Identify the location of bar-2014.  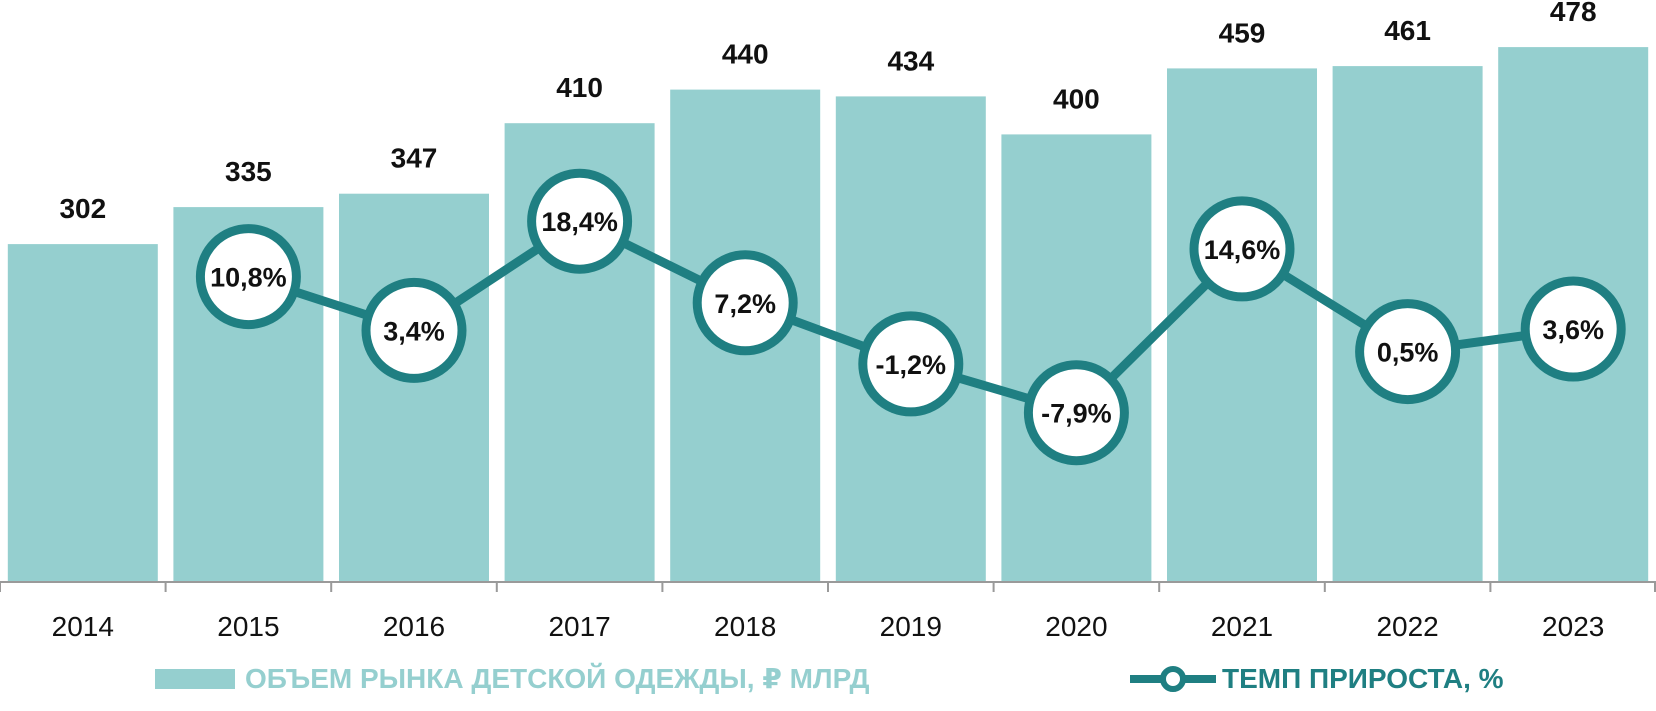
(82, 413).